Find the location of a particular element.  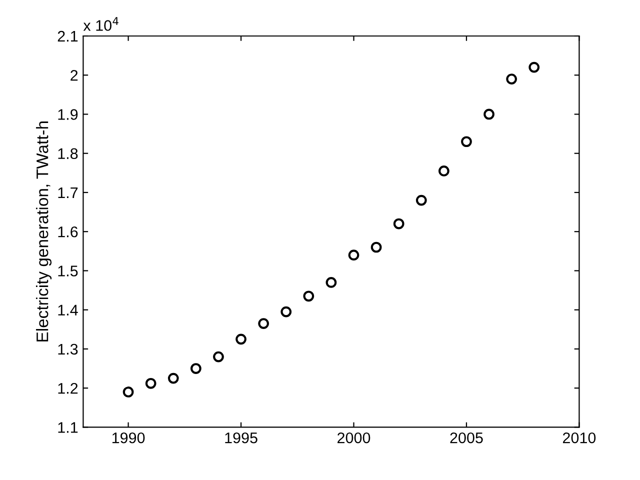

x-tick-label: 1995 is located at coordinates (241, 438).